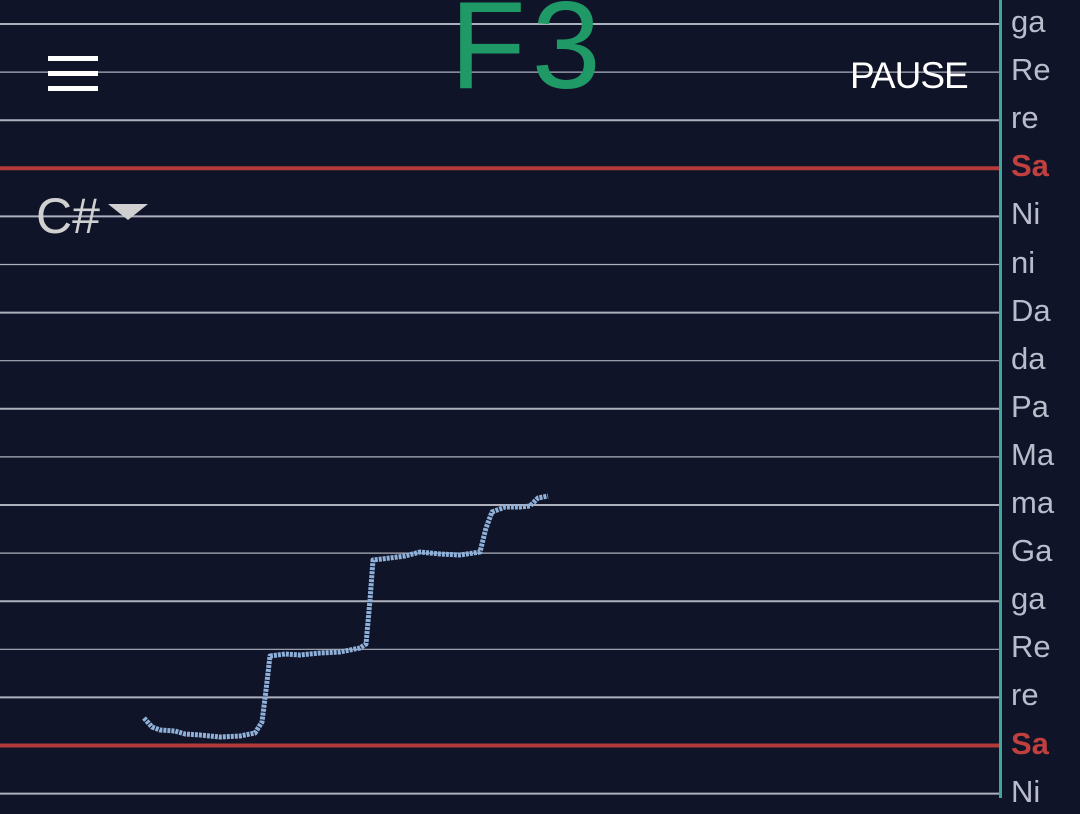  I want to click on scale-divider, so click(1000, 399).